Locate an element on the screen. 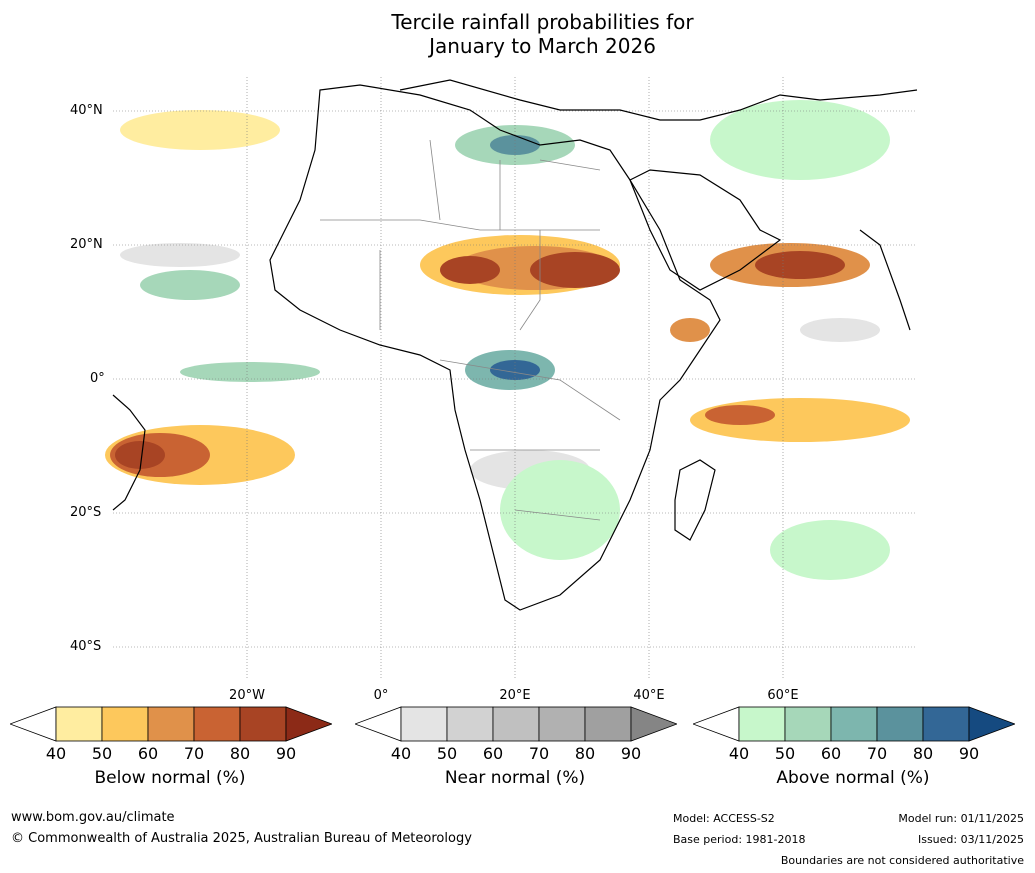 This screenshot has height=873, width=1035. footer-model-run: Model run: 01/11/2025 is located at coordinates (961, 818).